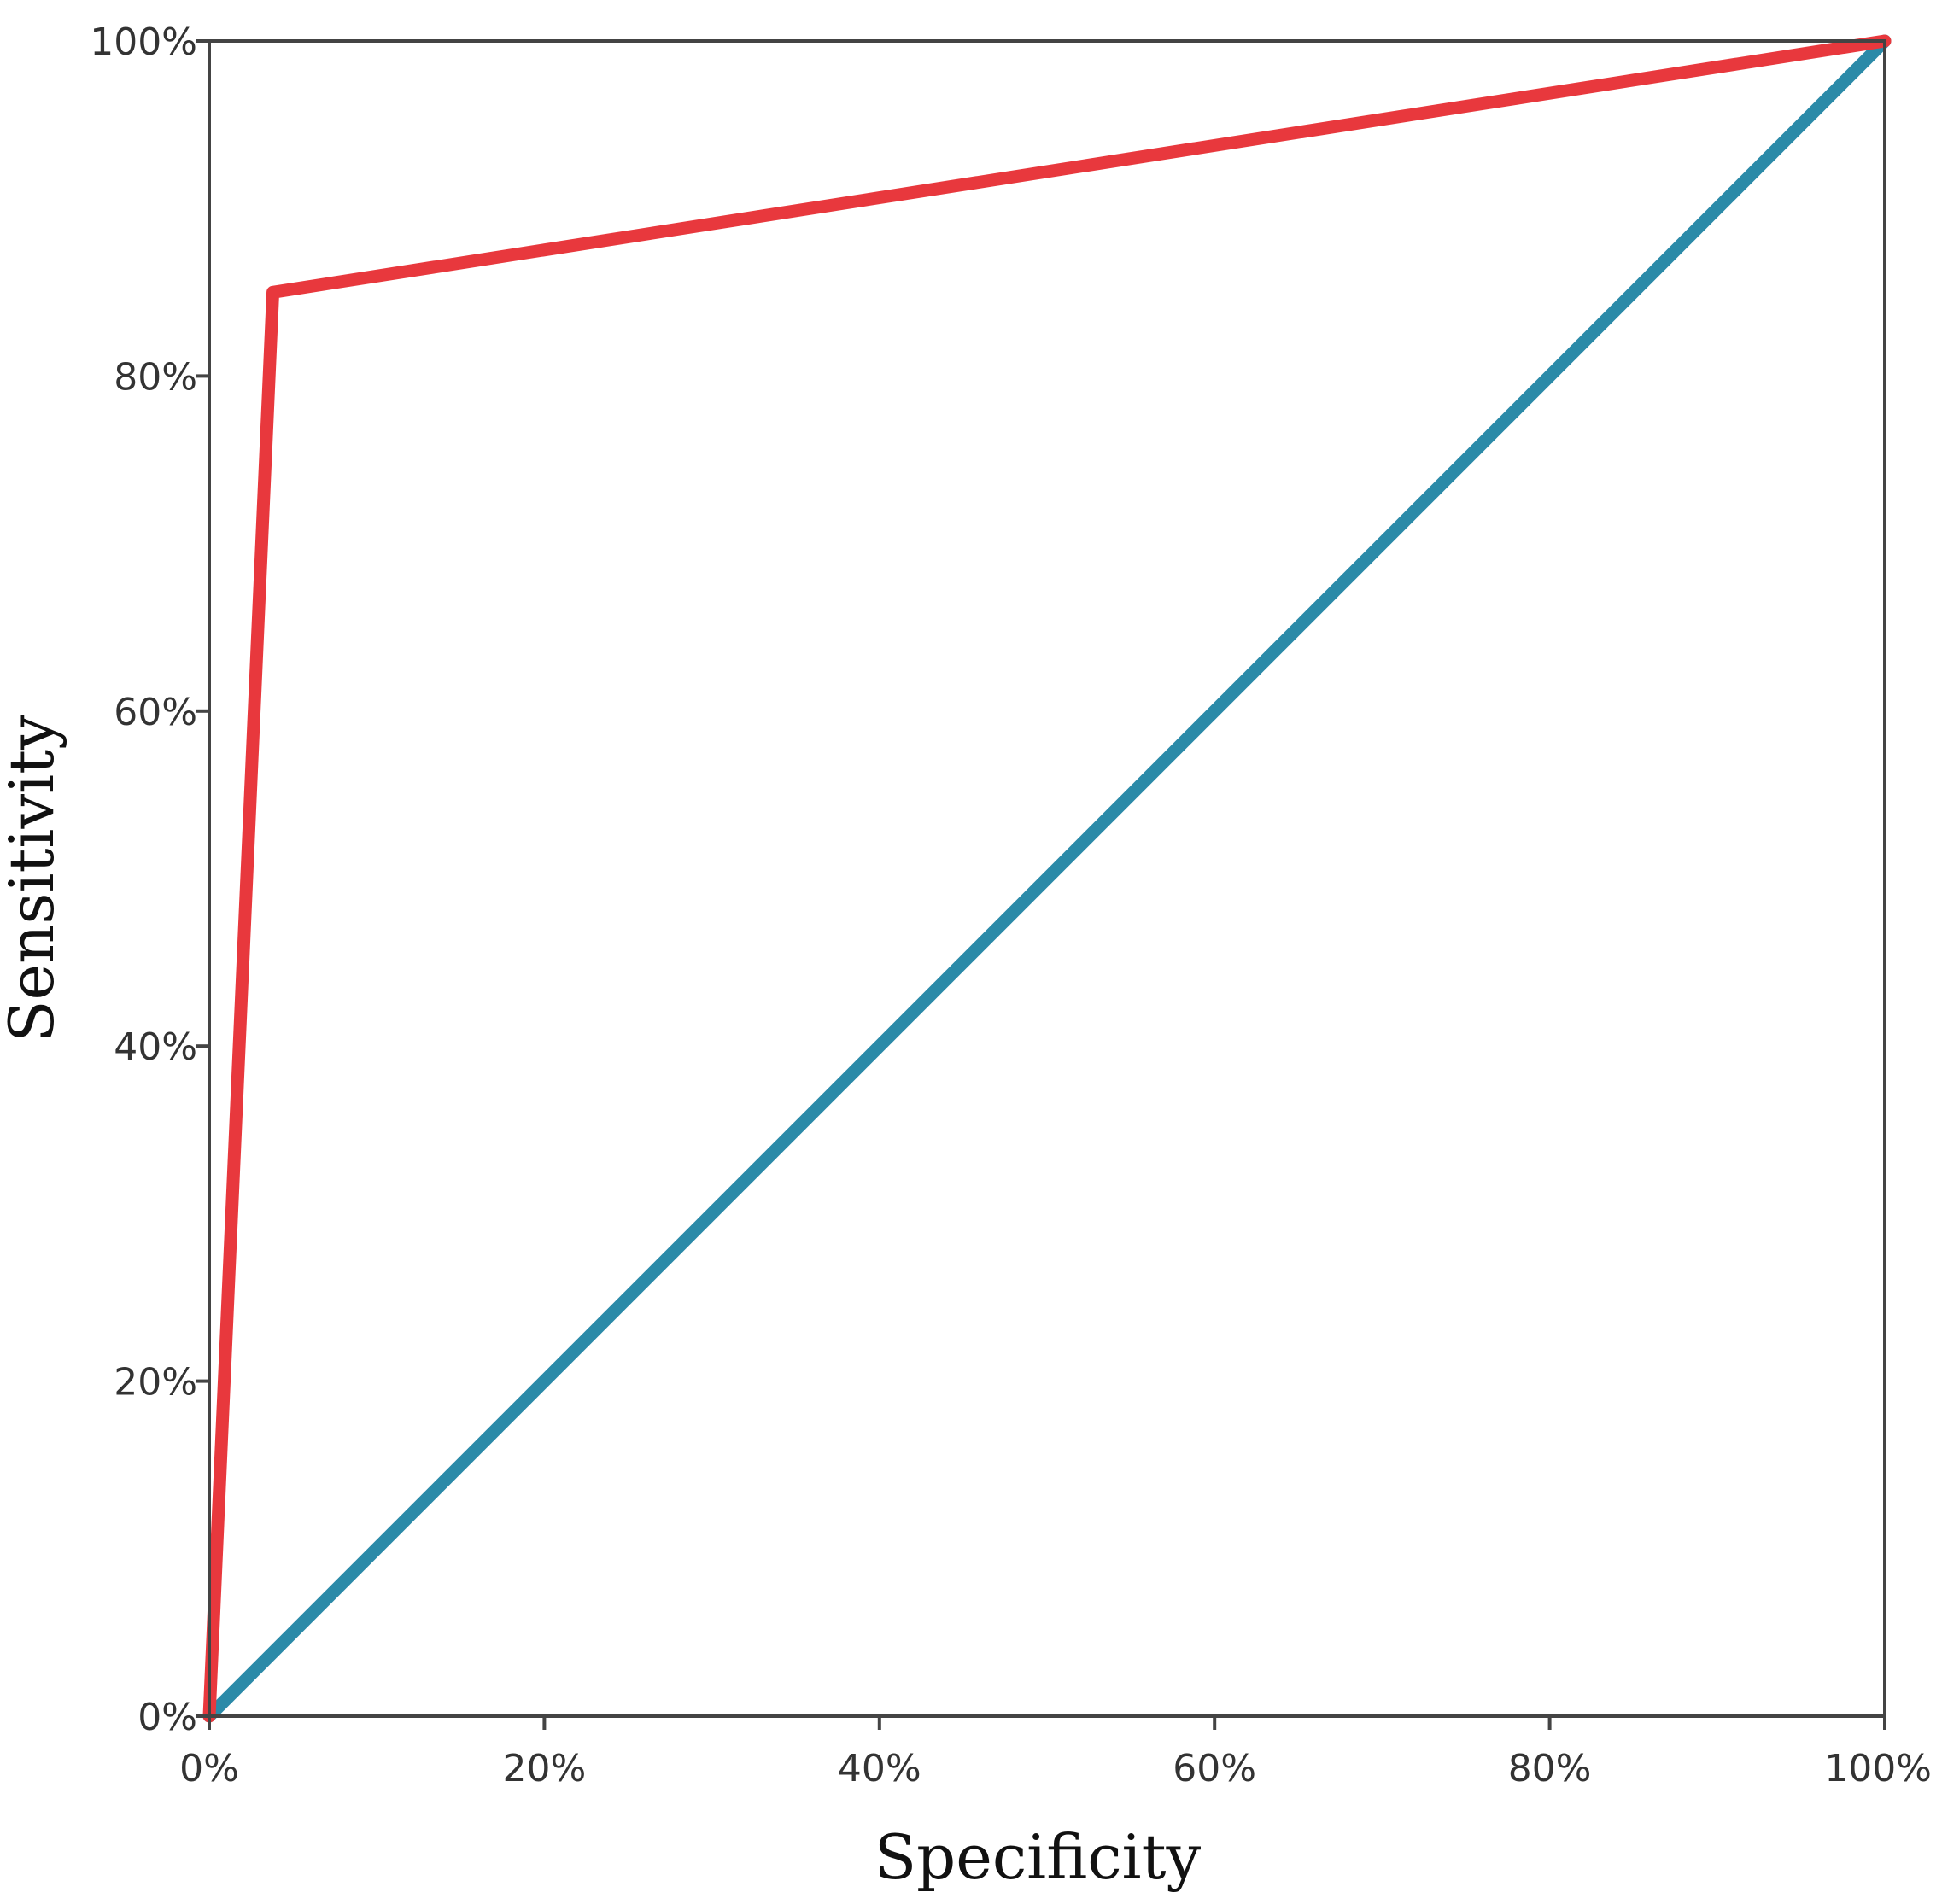  What do you see at coordinates (209, 1768) in the screenshot?
I see `x-tick-label: 0%` at bounding box center [209, 1768].